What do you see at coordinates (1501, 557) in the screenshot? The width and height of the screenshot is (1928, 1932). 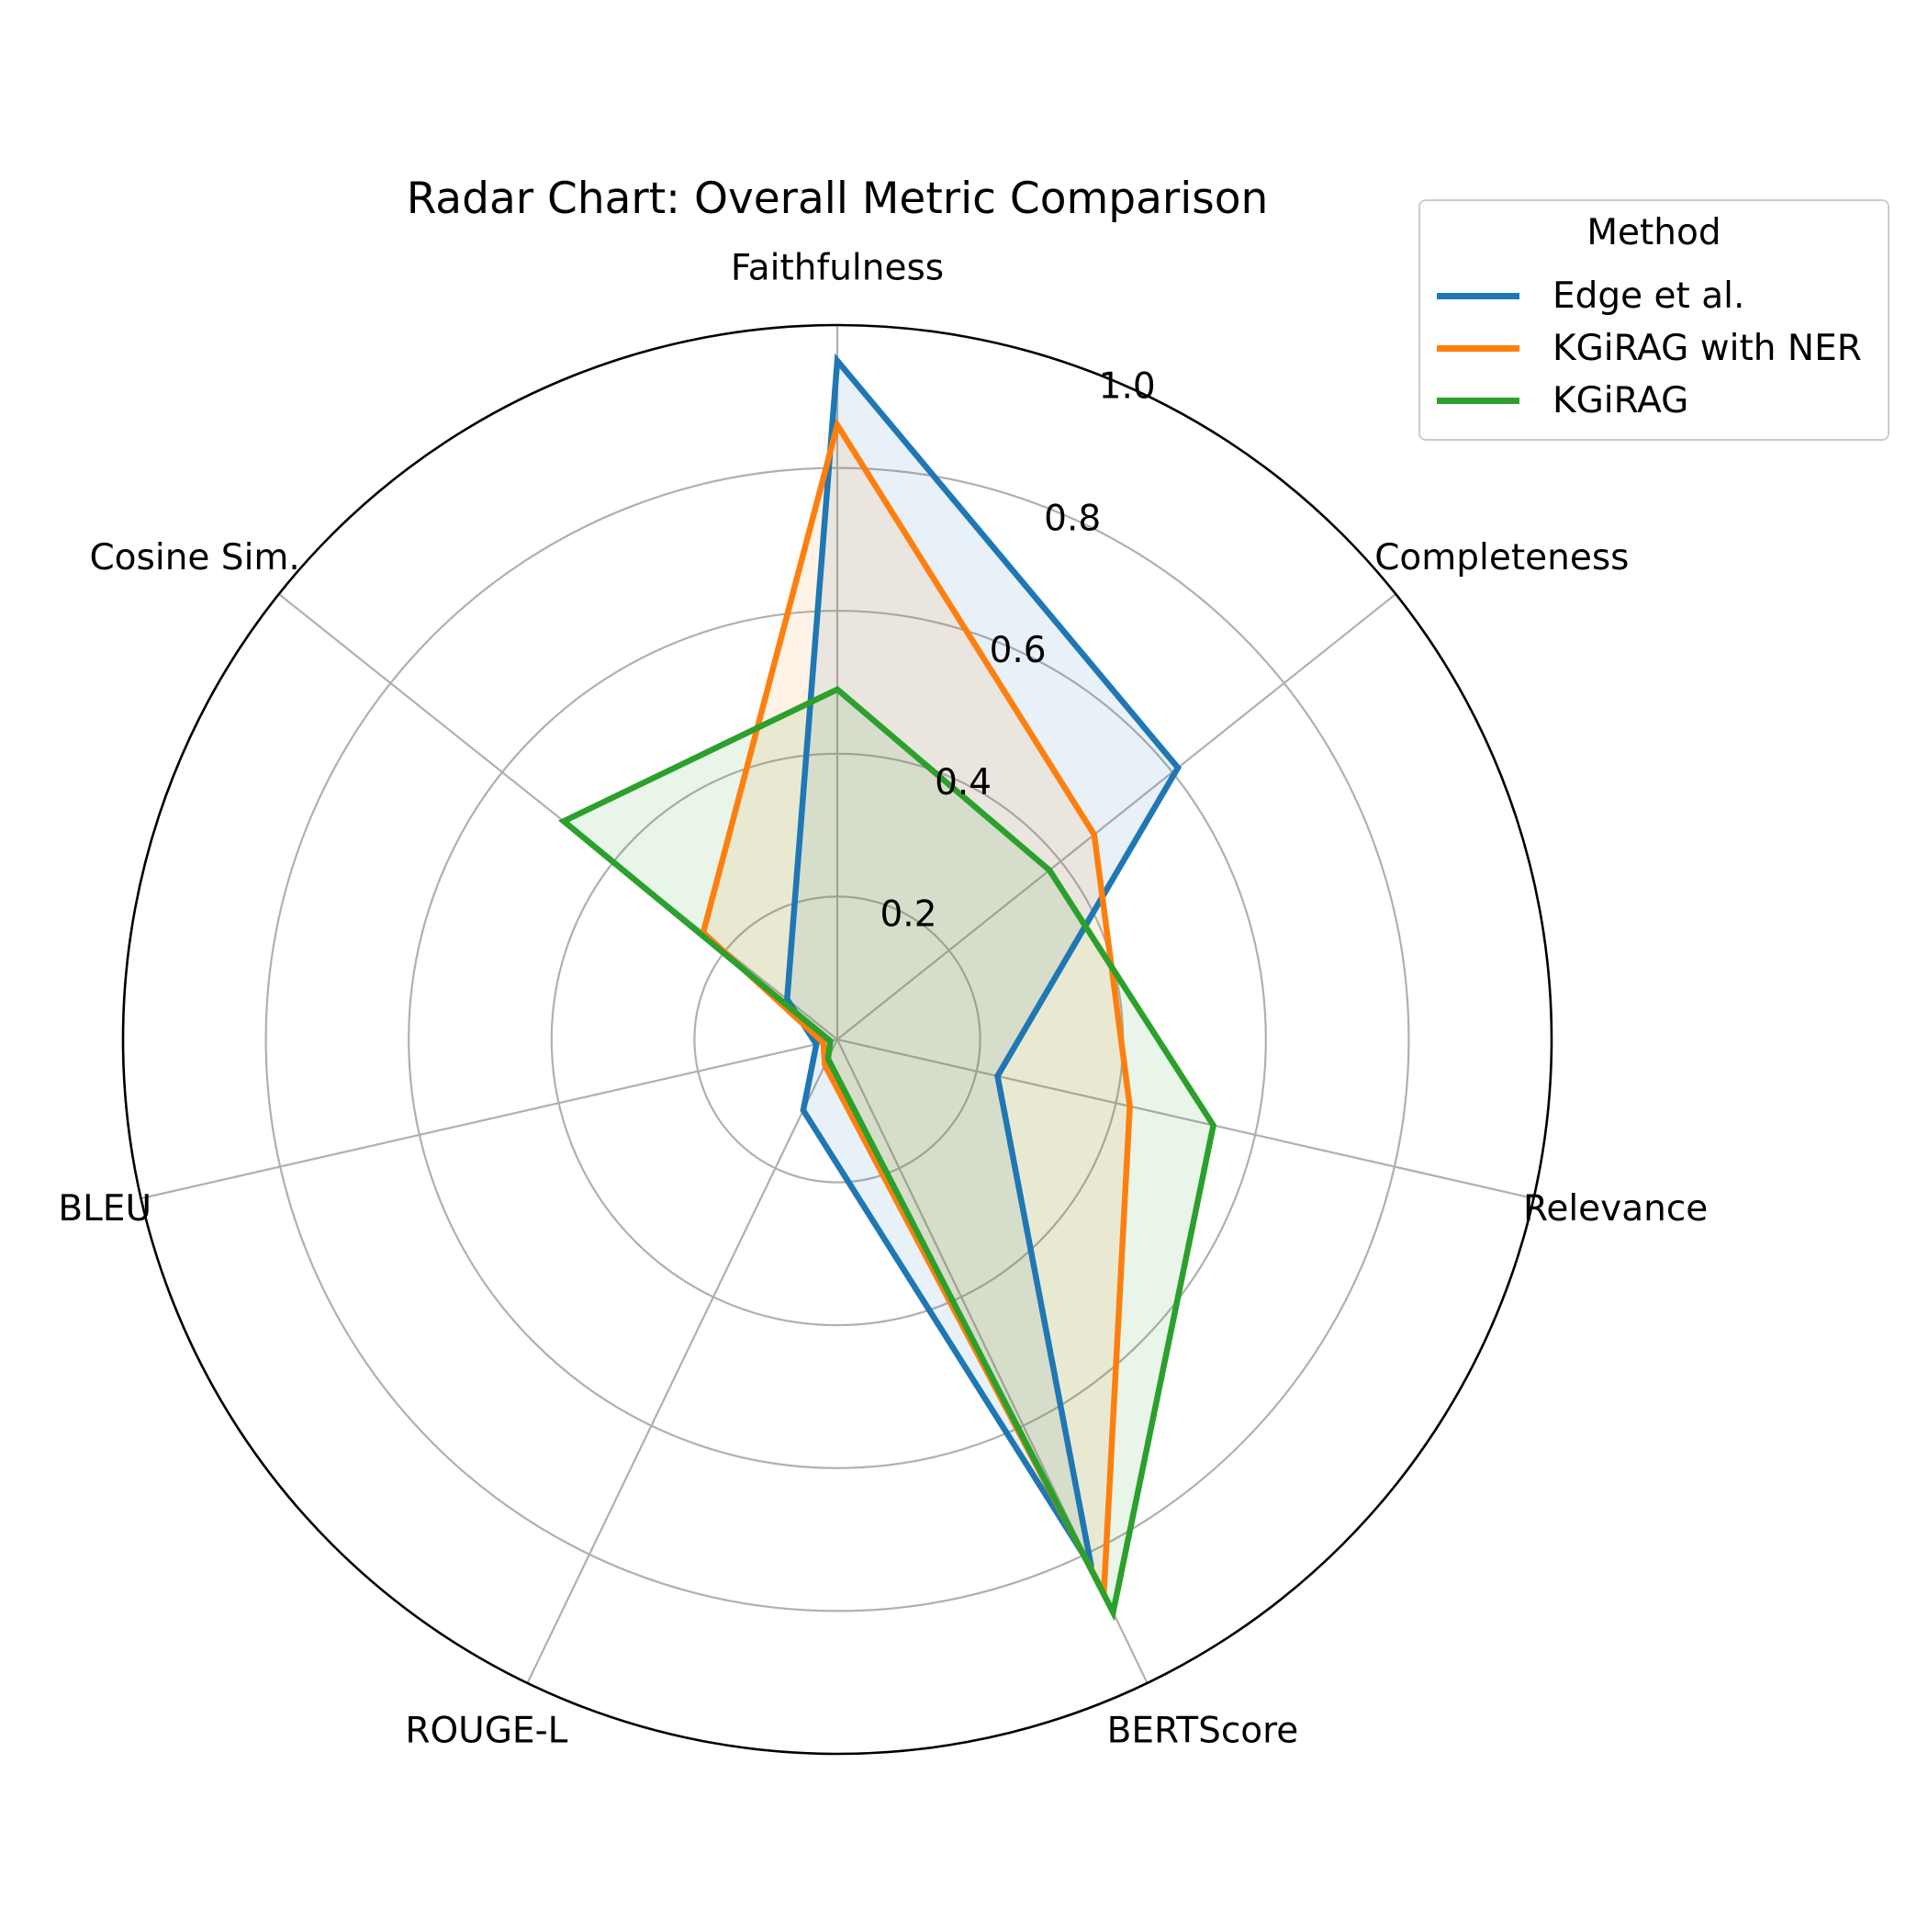 I see `axis-label-1: Completeness` at bounding box center [1501, 557].